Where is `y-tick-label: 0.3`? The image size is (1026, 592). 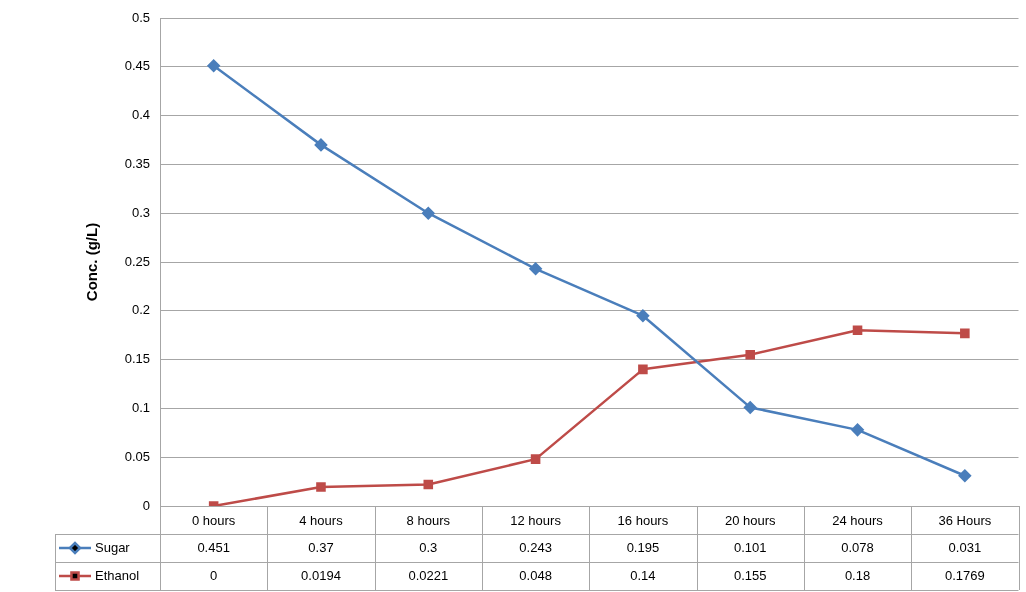 y-tick-label: 0.3 is located at coordinates (140, 212).